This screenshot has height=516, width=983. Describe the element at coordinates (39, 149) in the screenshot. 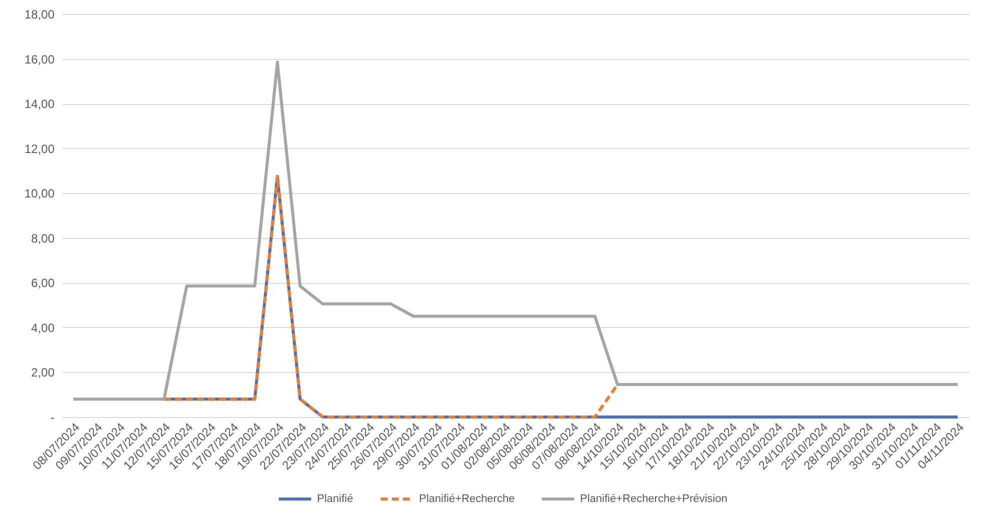

I see `y-tick-label: 12,00` at that location.